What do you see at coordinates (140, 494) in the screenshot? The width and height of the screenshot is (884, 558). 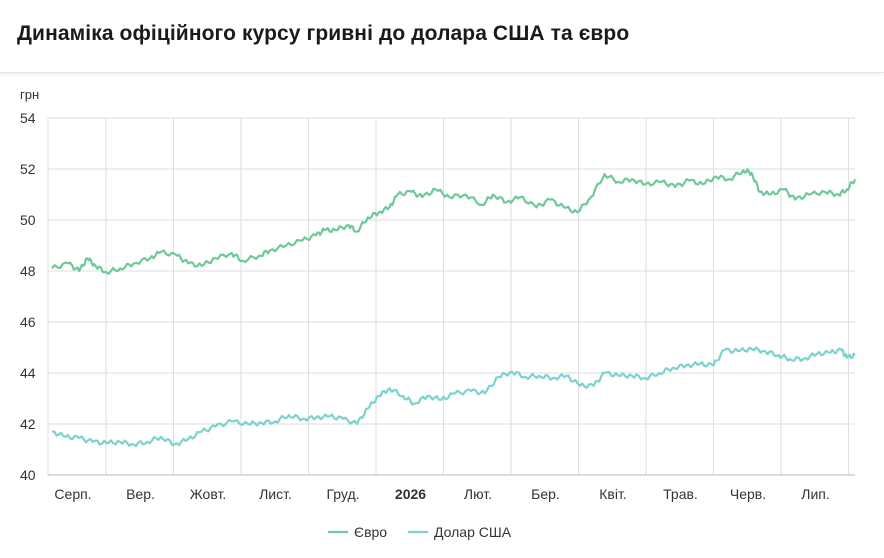 I see `x-tick-label: Вер.` at bounding box center [140, 494].